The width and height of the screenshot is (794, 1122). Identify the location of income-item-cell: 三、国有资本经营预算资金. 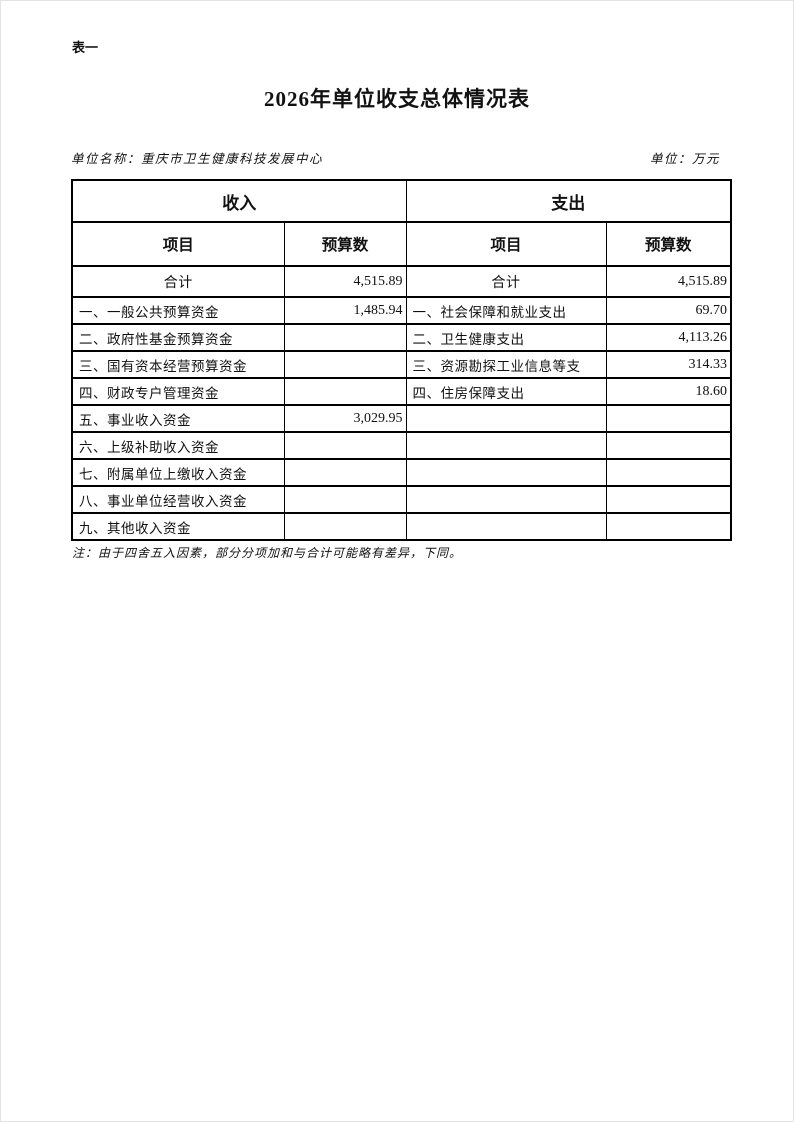
(178, 364).